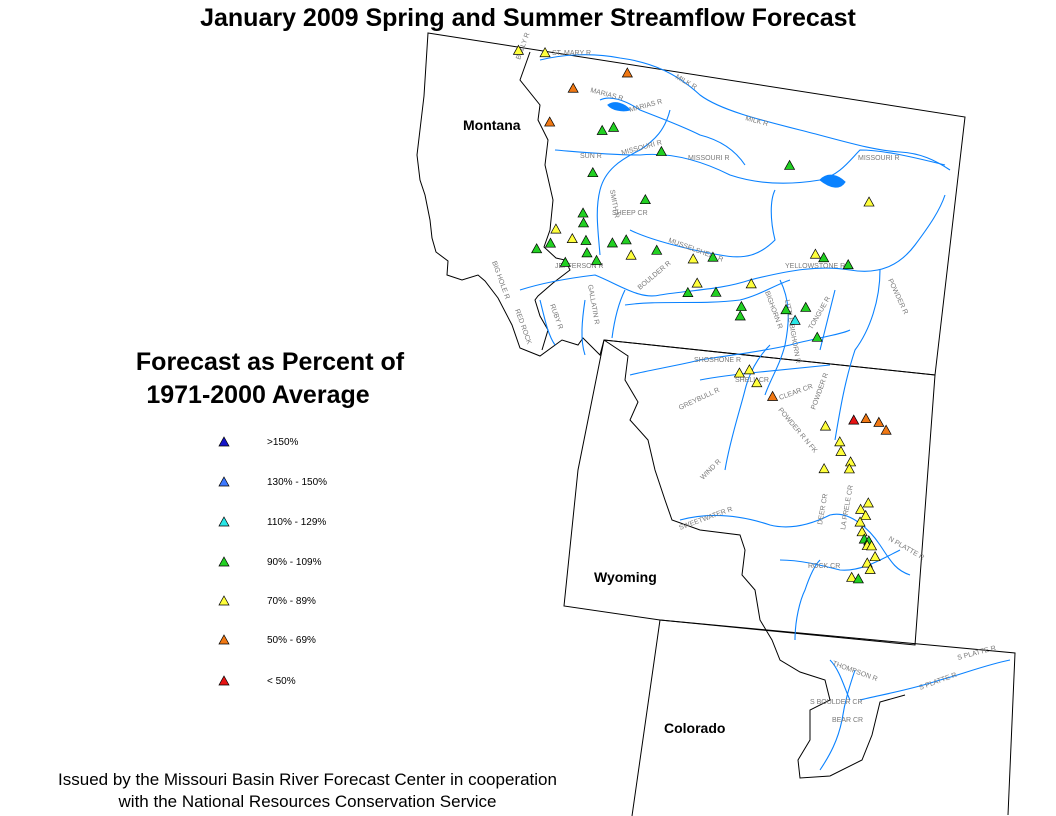 Image resolution: width=1056 pixels, height=816 pixels. Describe the element at coordinates (579, 266) in the screenshot. I see `river-label: JEFFERSON R` at that location.